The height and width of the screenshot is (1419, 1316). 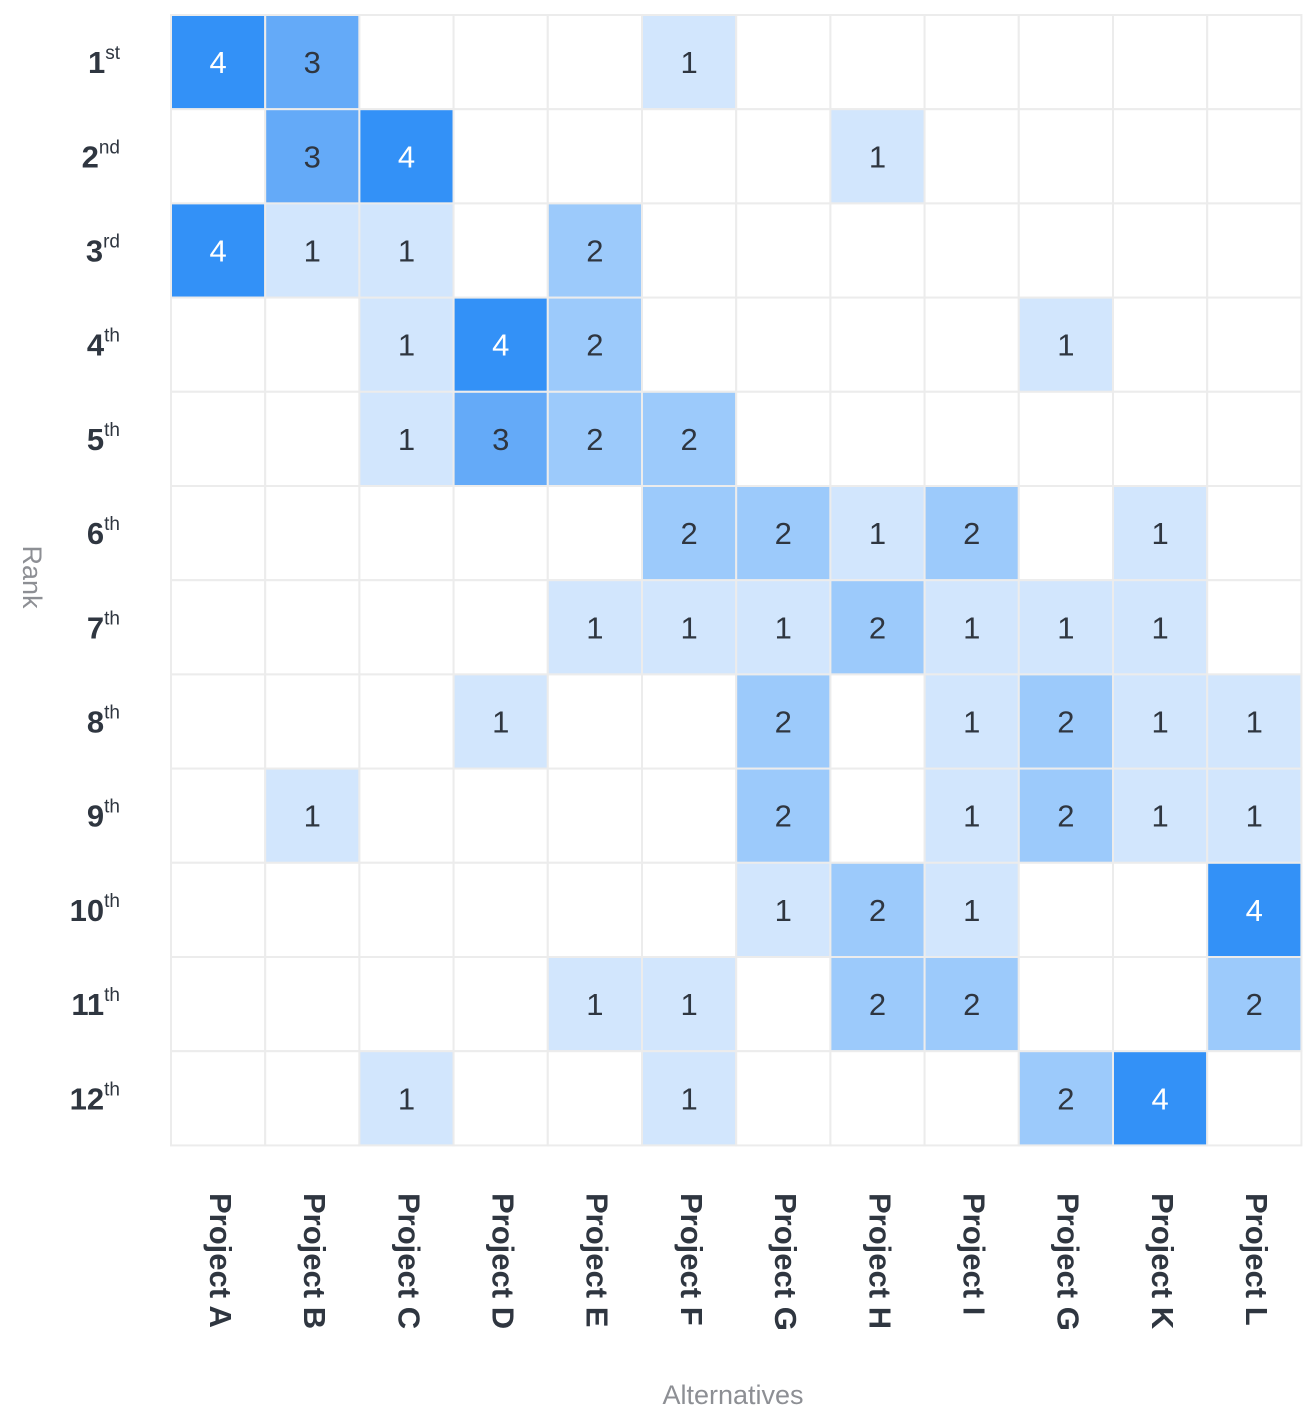 I want to click on rank-label-number: 4, so click(x=96, y=345).